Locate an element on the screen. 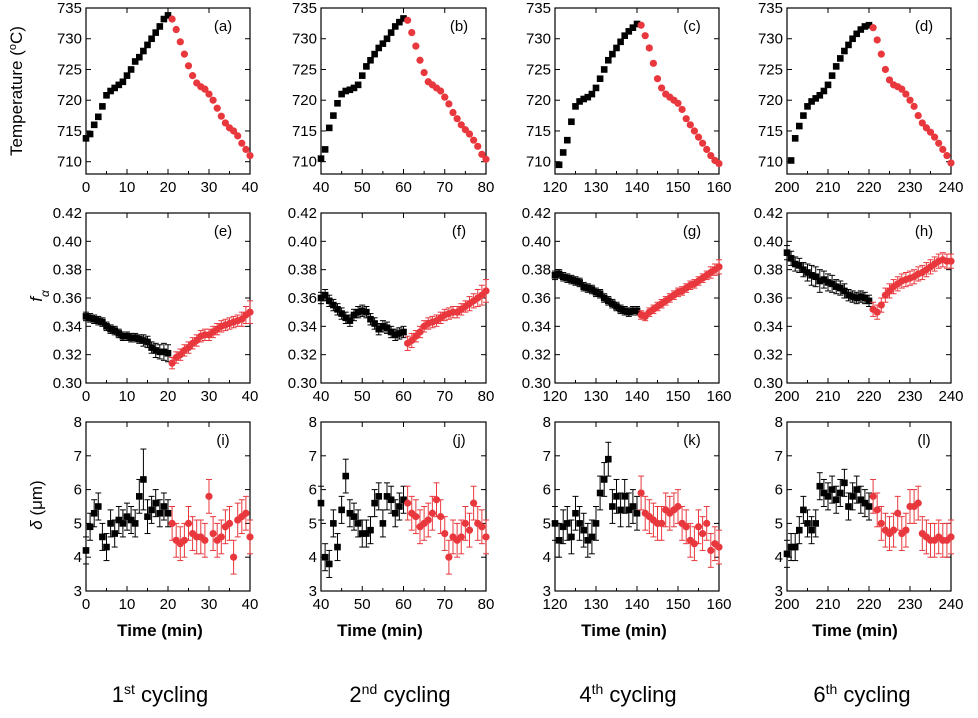 The width and height of the screenshot is (978, 718). x-tick-label: 200 is located at coordinates (786, 187).